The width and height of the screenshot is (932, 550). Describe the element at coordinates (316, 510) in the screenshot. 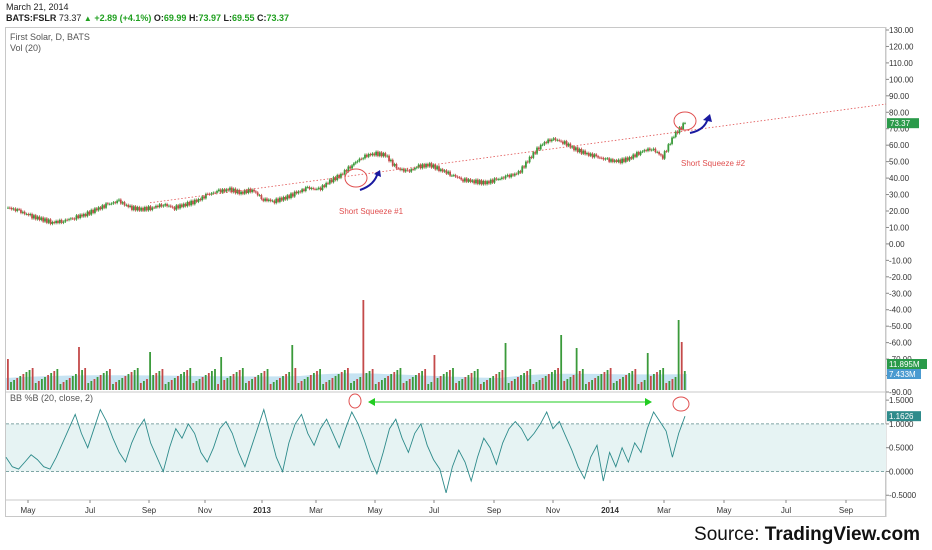

I see `x-tick-label: Mar` at that location.